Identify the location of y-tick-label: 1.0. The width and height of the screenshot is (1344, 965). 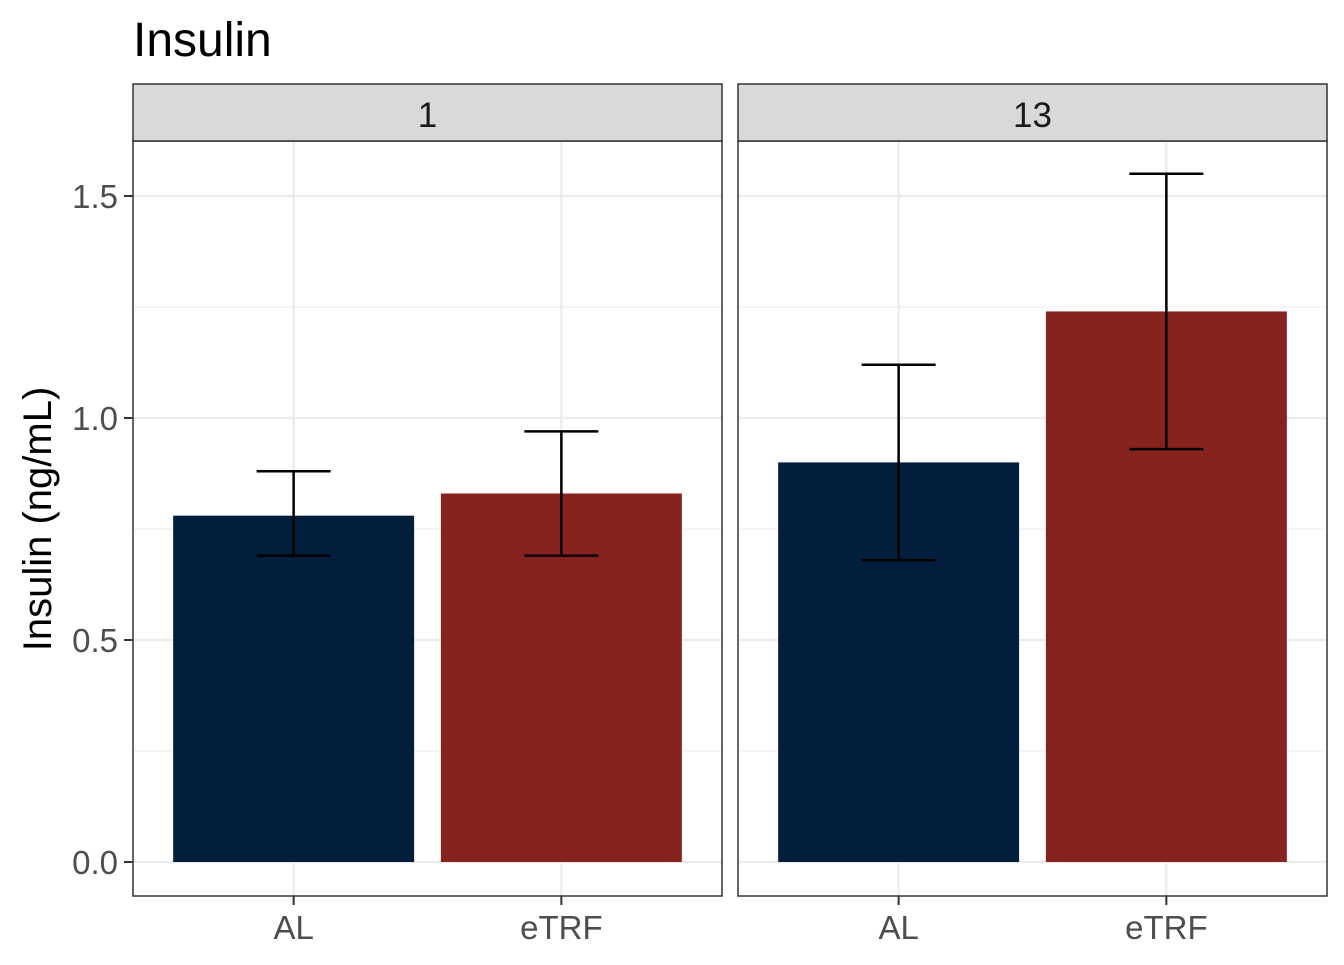
(95, 418).